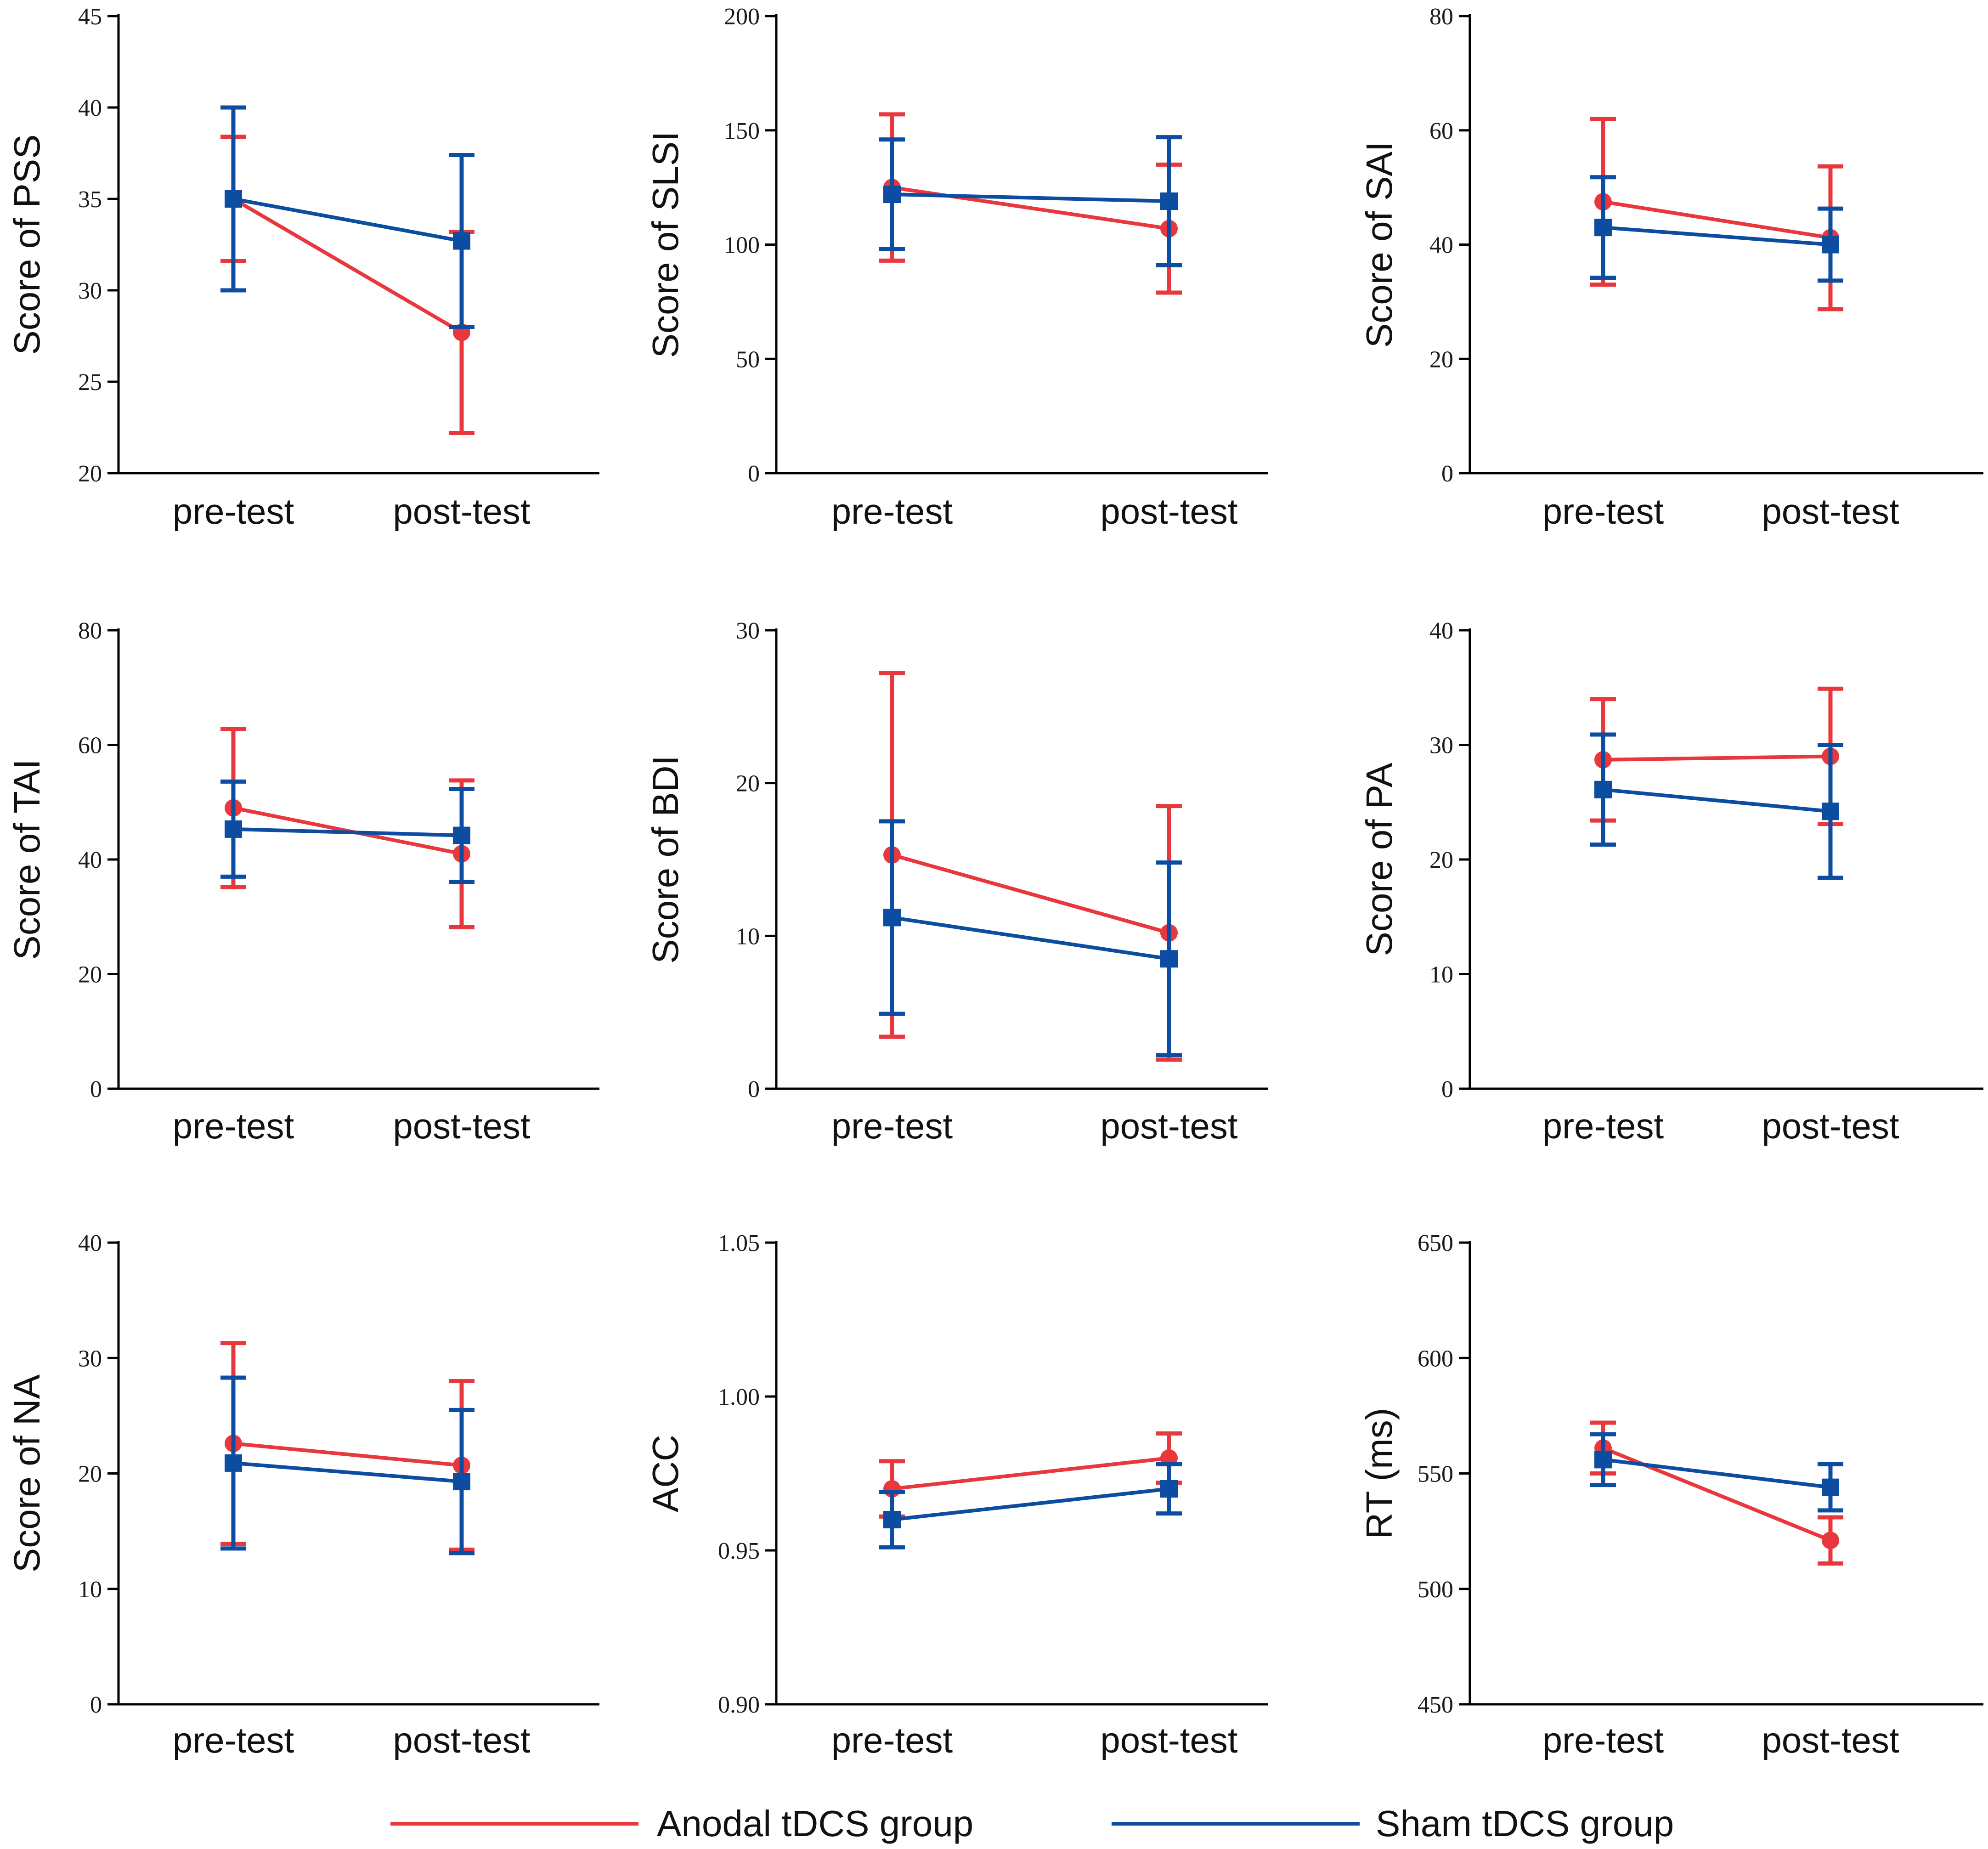 This screenshot has width=1988, height=1849. What do you see at coordinates (26, 859) in the screenshot?
I see `y-axis-title: Score of TAI` at bounding box center [26, 859].